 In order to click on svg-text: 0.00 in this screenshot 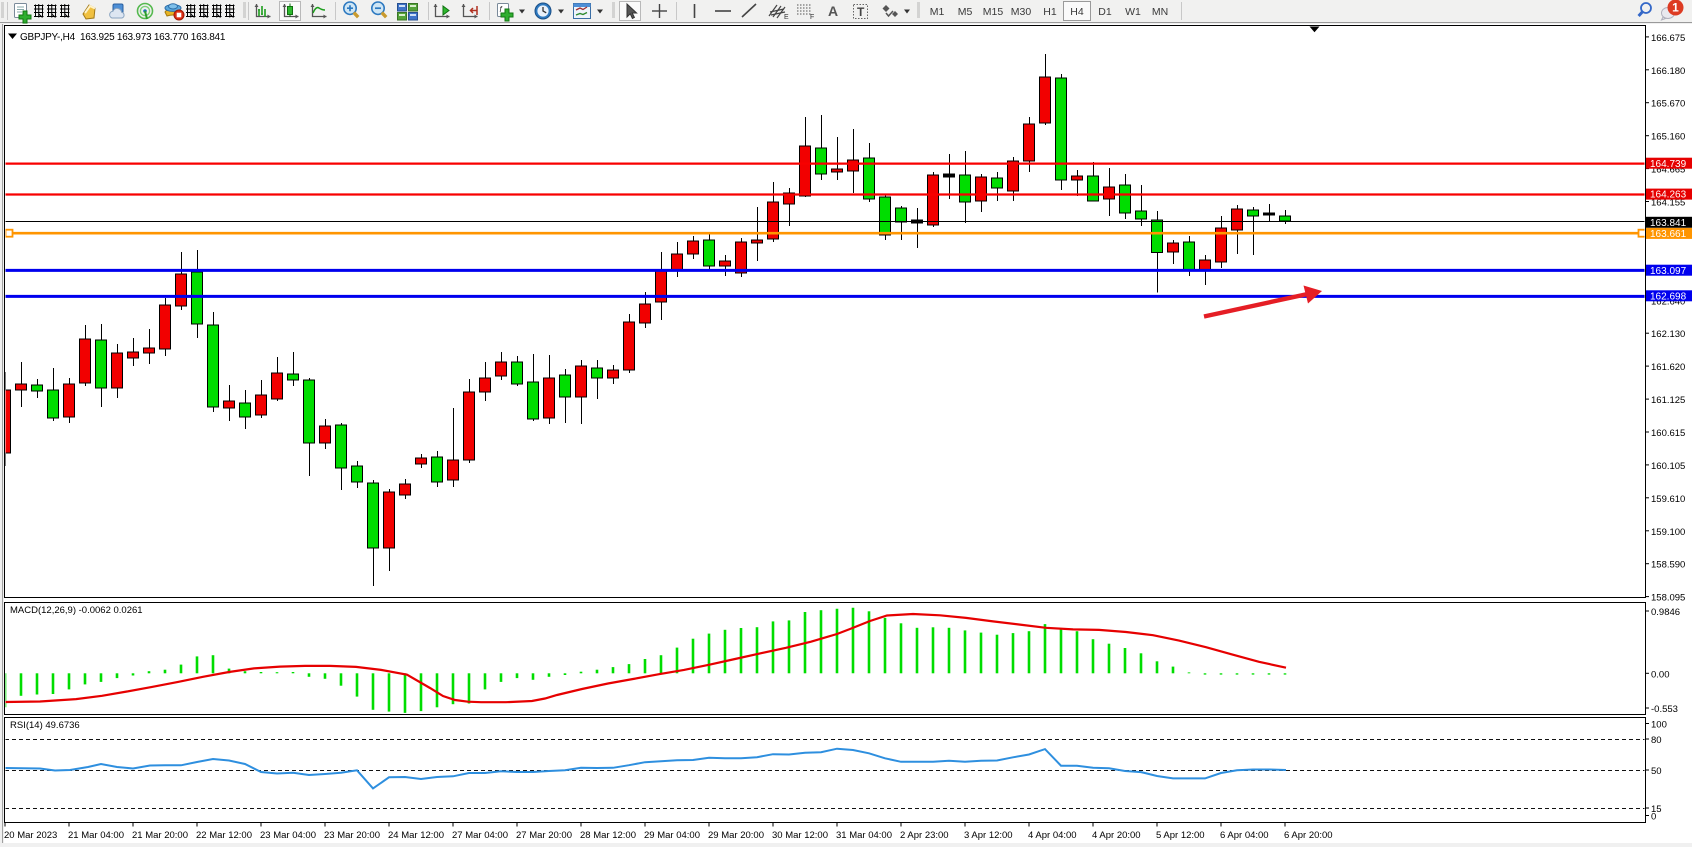, I will do `click(1660, 674)`.